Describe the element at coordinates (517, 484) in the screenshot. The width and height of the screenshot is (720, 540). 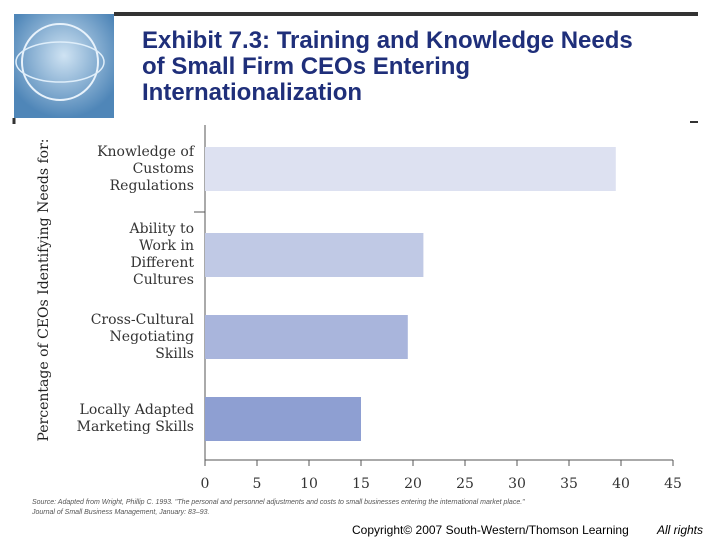
I see `x-tick-label: 30` at that location.